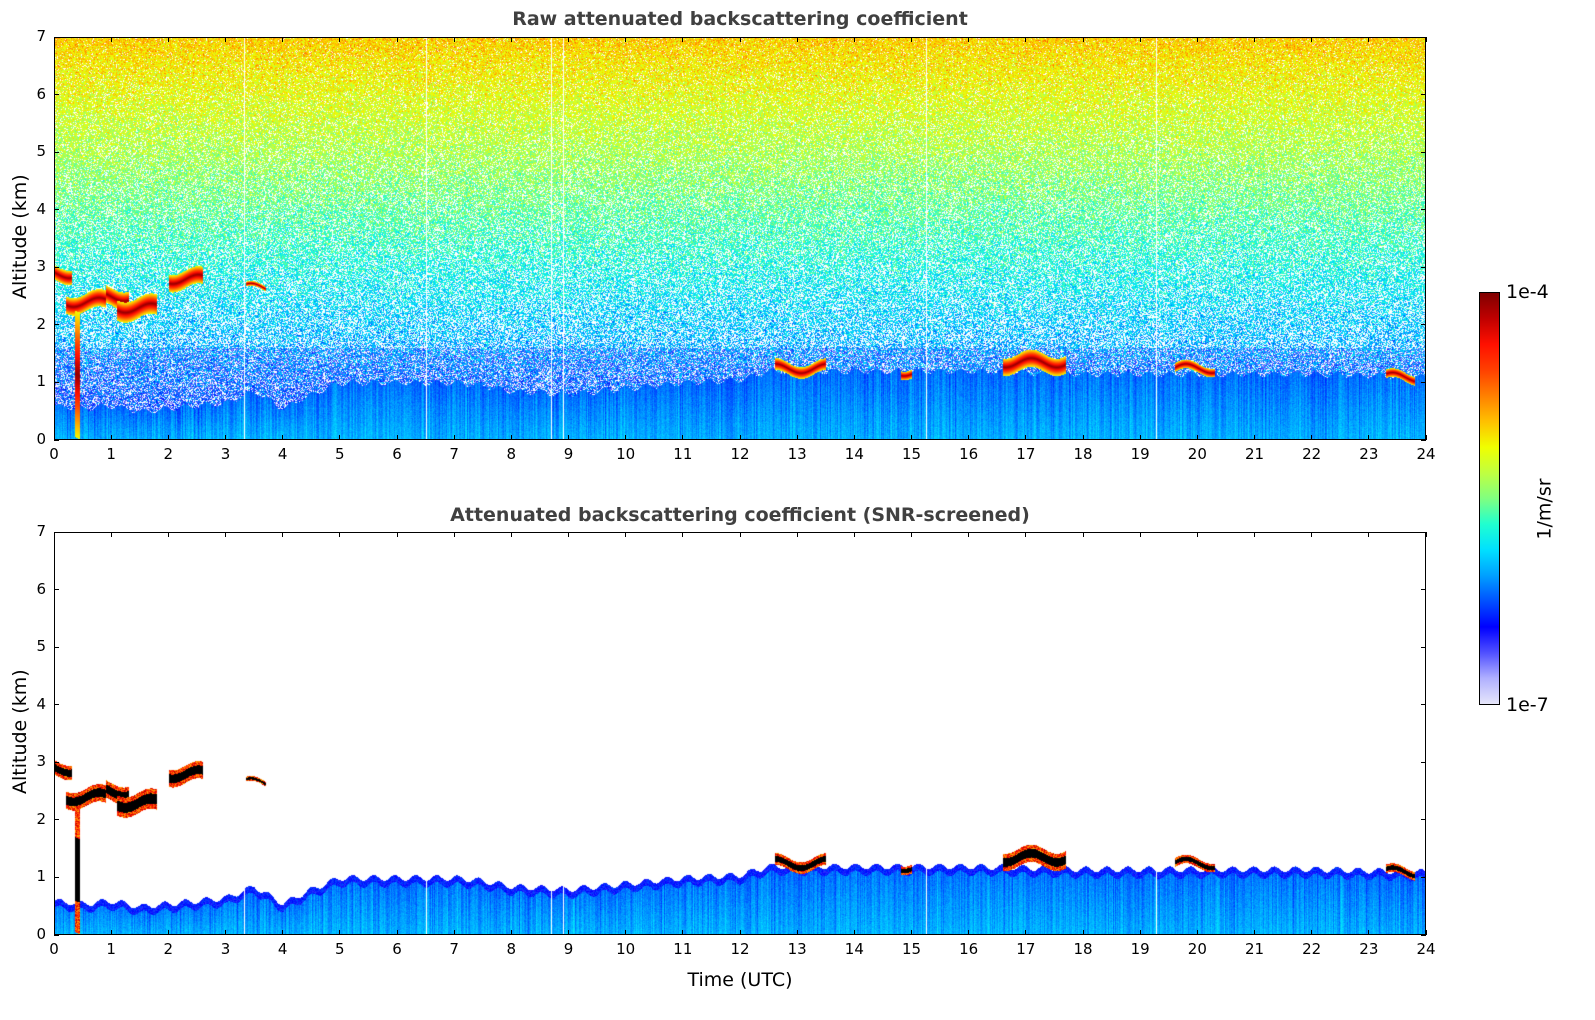 The width and height of the screenshot is (1595, 1020). Describe the element at coordinates (740, 949) in the screenshot. I see `x-tick-label: 12` at that location.